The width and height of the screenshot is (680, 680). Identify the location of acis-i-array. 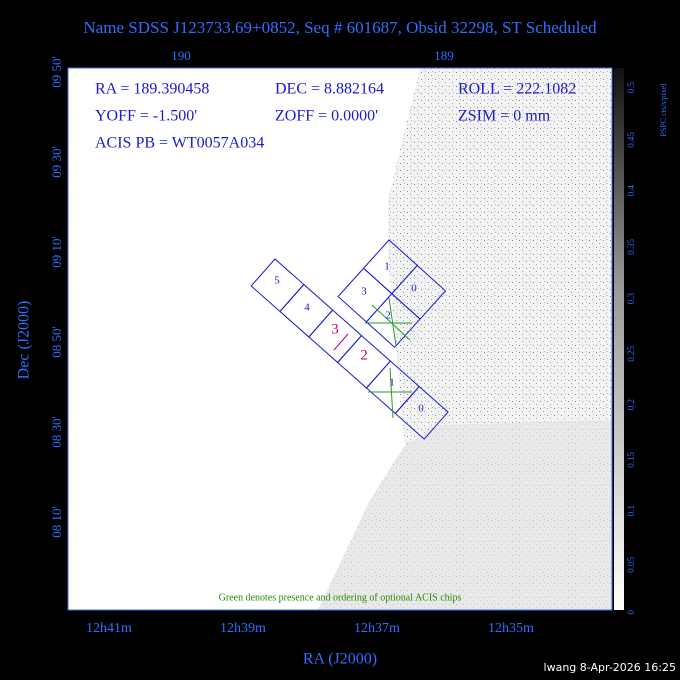
(392, 294).